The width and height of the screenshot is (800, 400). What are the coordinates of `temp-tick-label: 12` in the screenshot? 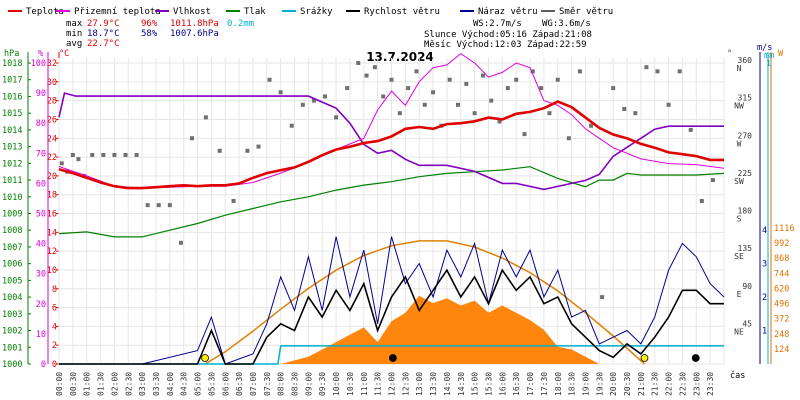 It's located at (52, 252).